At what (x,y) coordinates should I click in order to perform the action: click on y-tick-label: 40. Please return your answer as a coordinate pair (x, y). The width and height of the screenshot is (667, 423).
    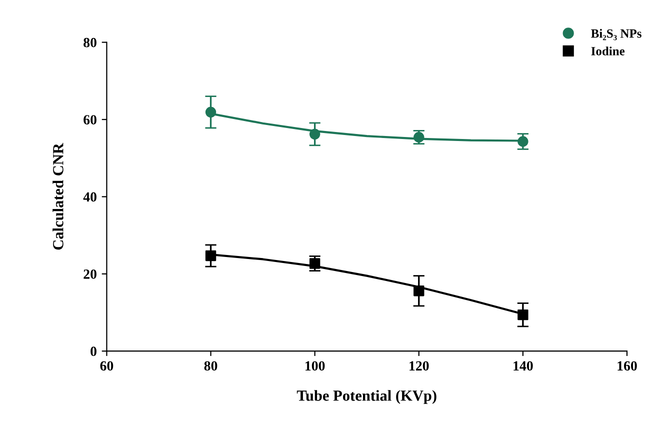
    Looking at the image, I should click on (89, 197).